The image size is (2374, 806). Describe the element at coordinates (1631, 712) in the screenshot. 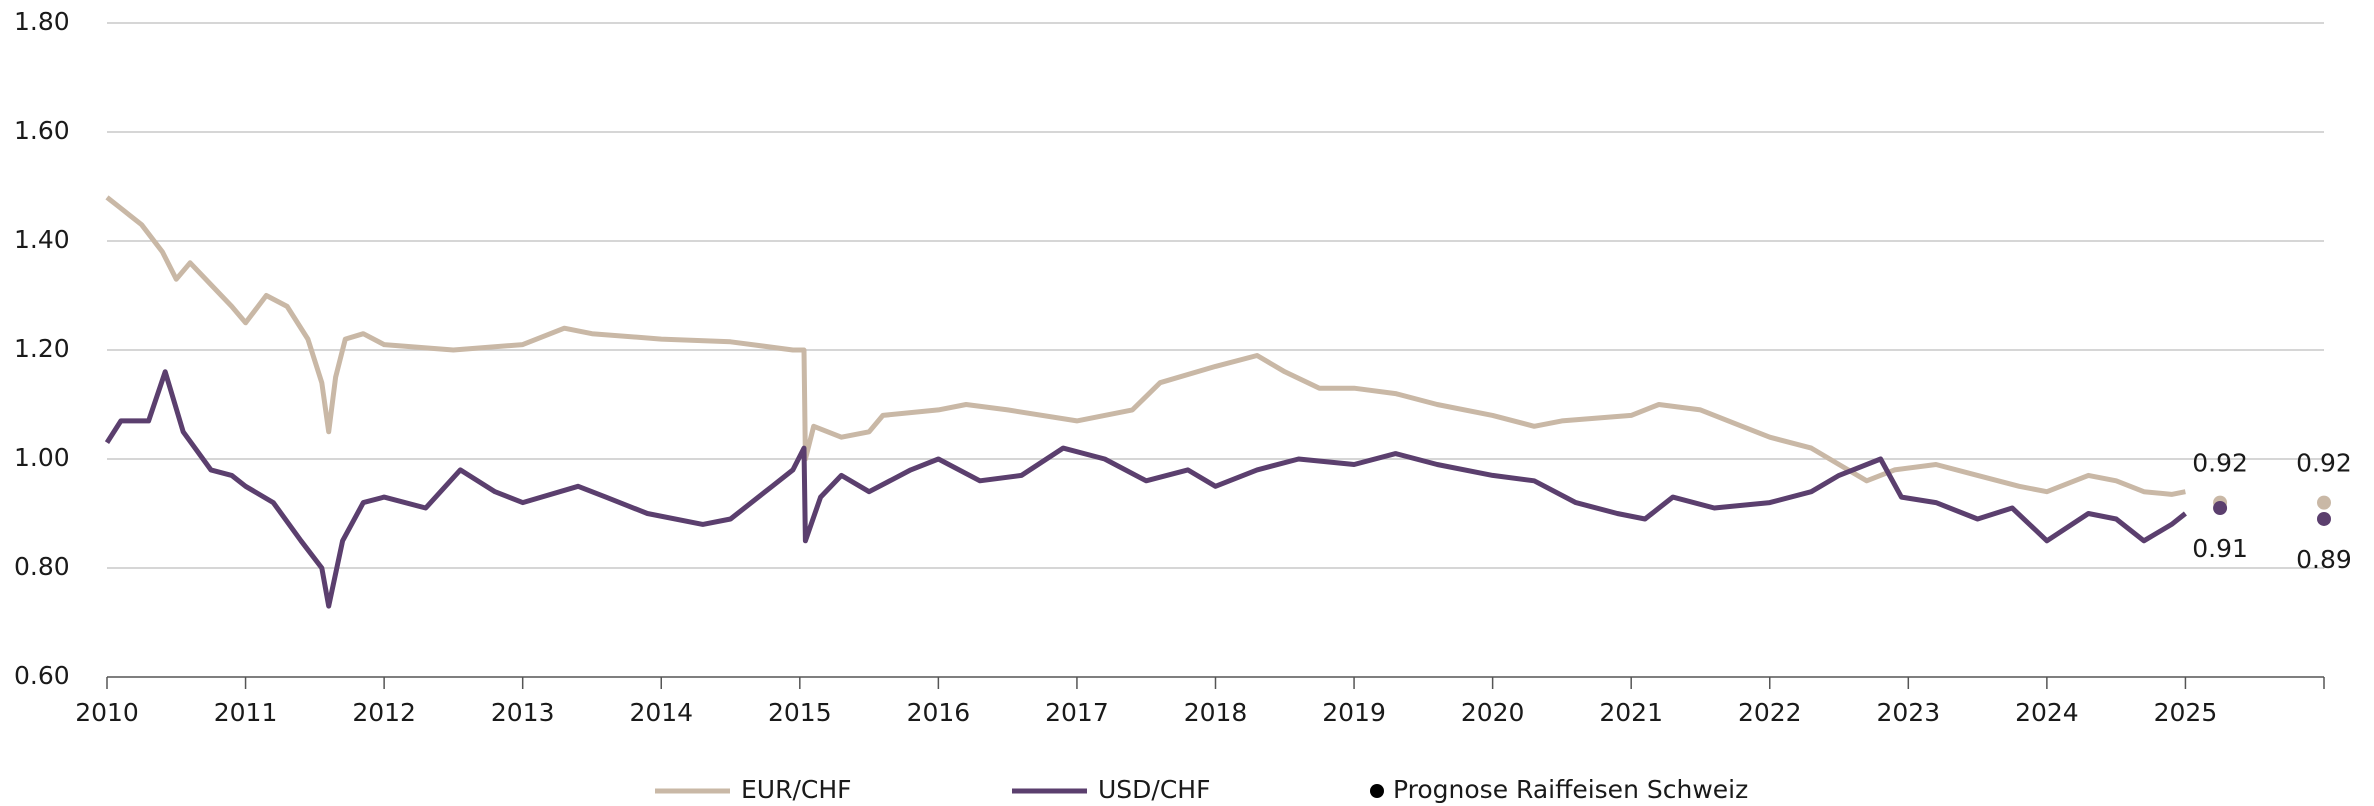

I see `x-tick-label: 2021` at that location.